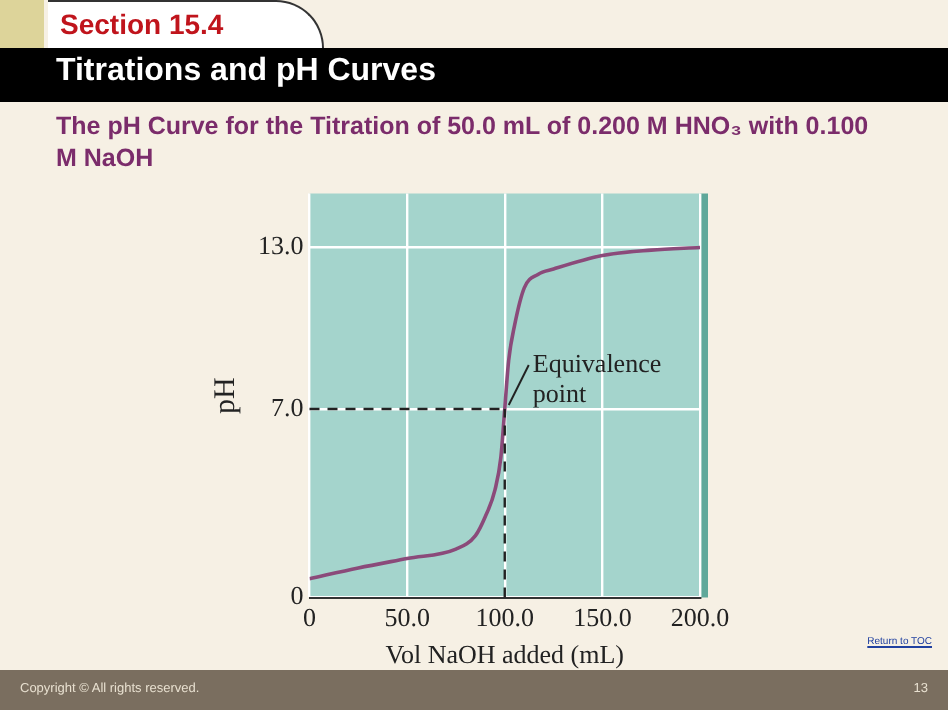 This screenshot has width=948, height=710. Describe the element at coordinates (474, 75) in the screenshot. I see `chart-title: Titrations and pH Curves` at that location.